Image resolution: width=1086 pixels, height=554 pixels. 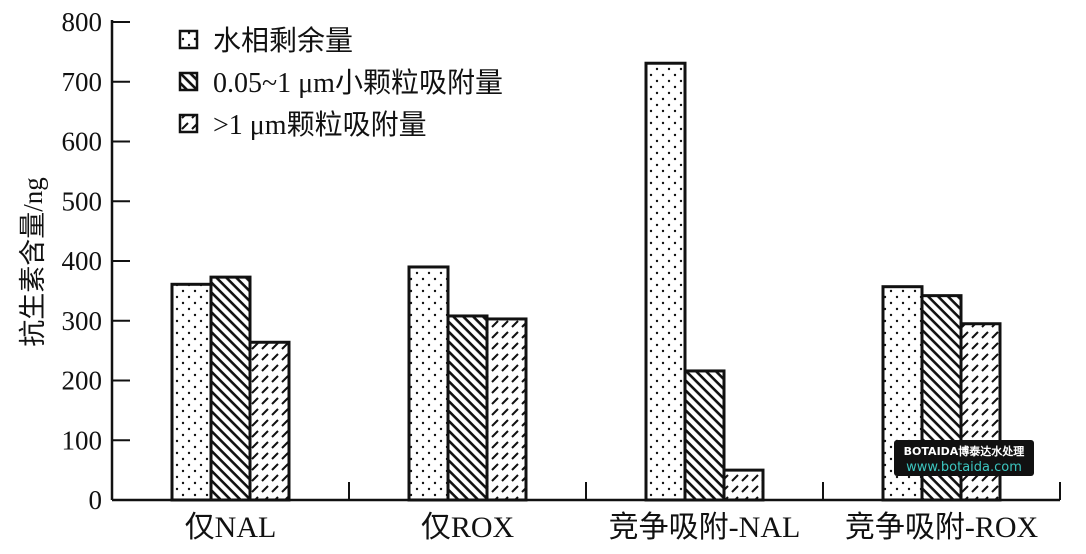 What do you see at coordinates (96, 500) in the screenshot?
I see `y-tick-label: 0` at bounding box center [96, 500].